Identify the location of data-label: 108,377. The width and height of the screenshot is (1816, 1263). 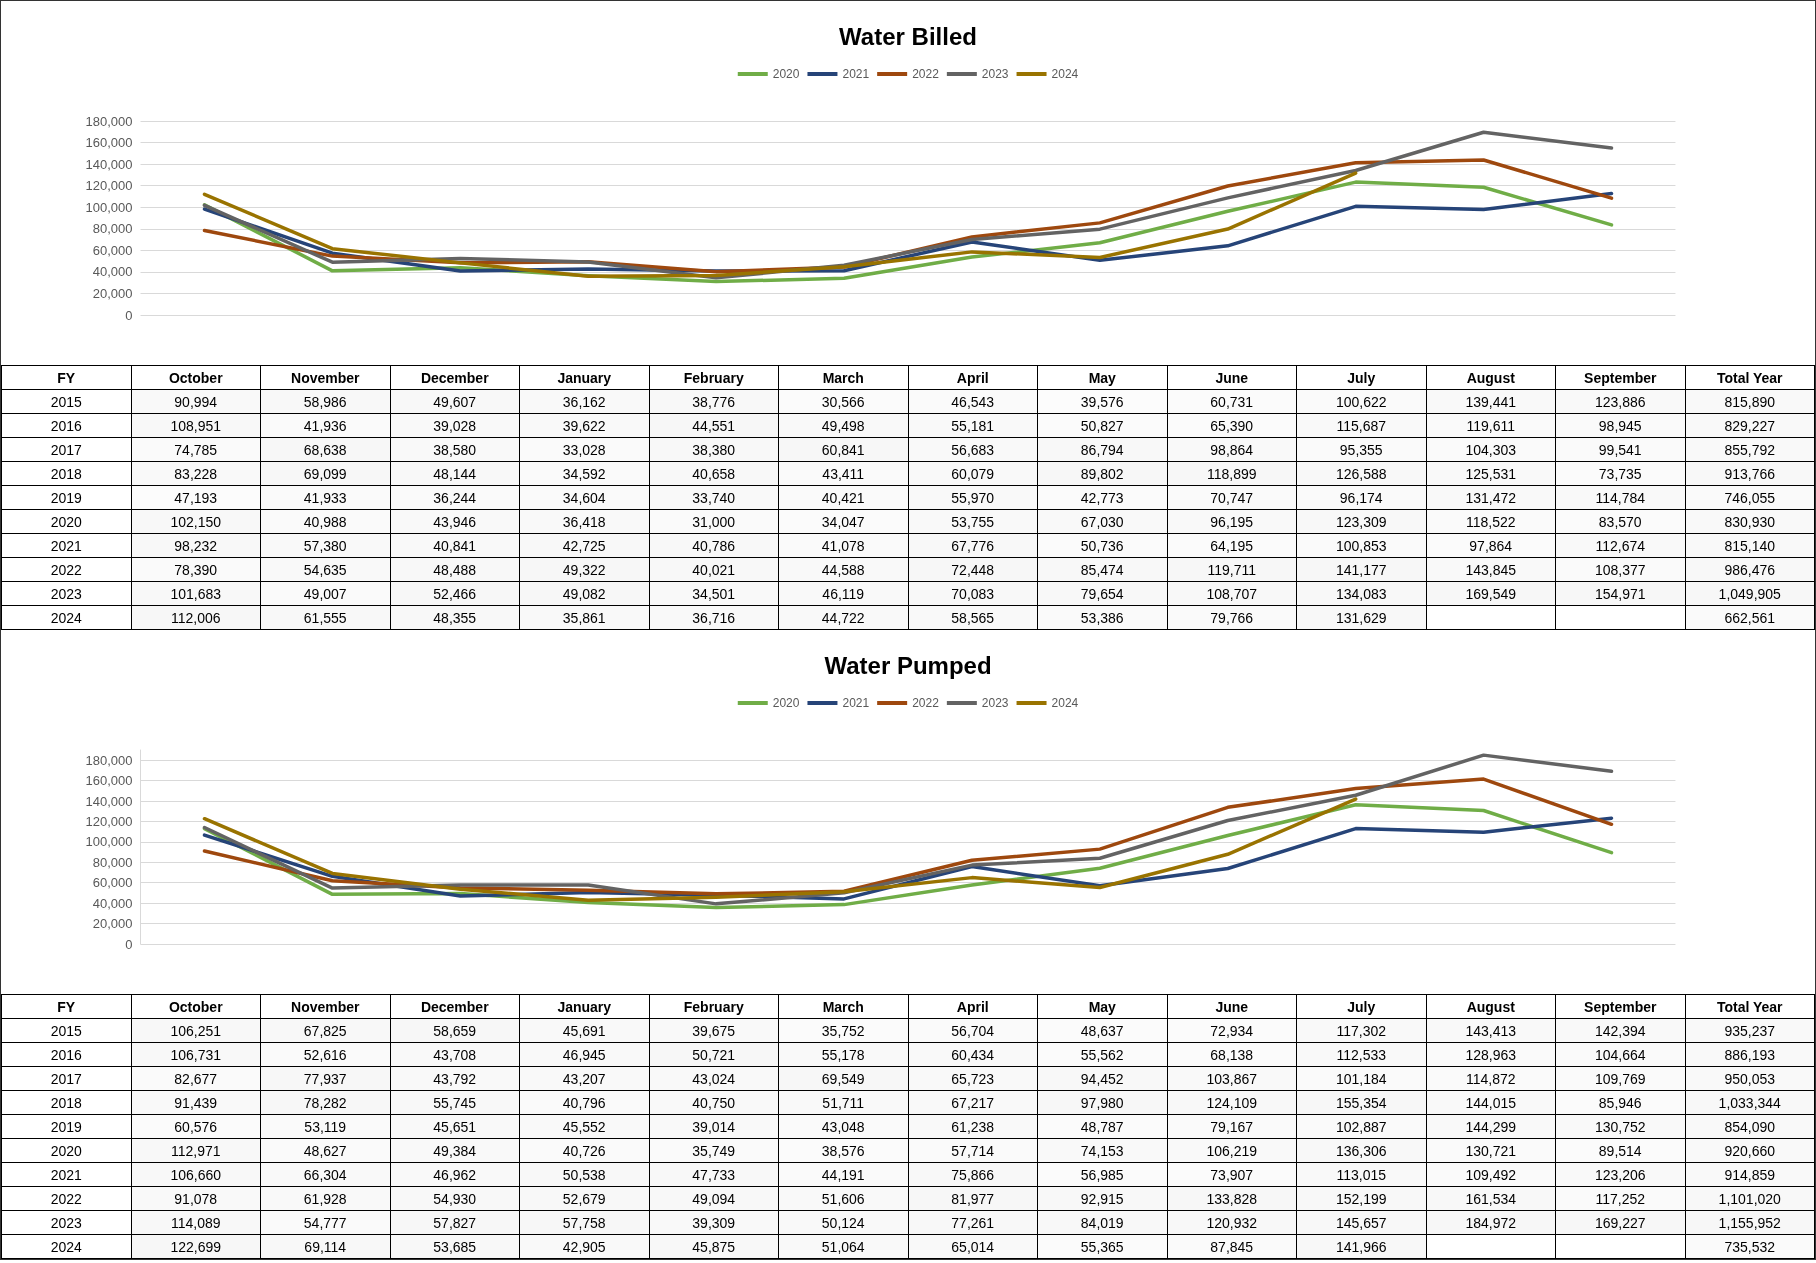
(1620, 569).